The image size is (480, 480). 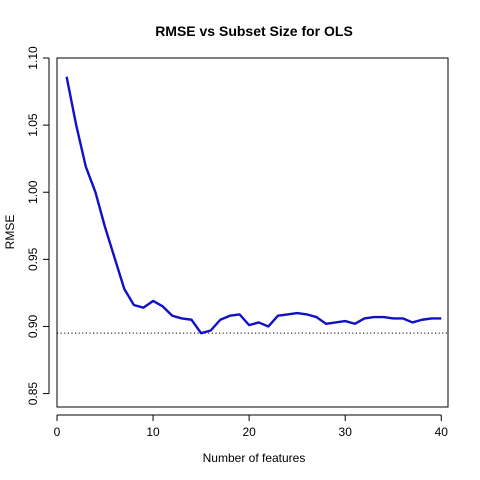 What do you see at coordinates (254, 31) in the screenshot?
I see `chart-title: RMSE vs Subset Size for OLS` at bounding box center [254, 31].